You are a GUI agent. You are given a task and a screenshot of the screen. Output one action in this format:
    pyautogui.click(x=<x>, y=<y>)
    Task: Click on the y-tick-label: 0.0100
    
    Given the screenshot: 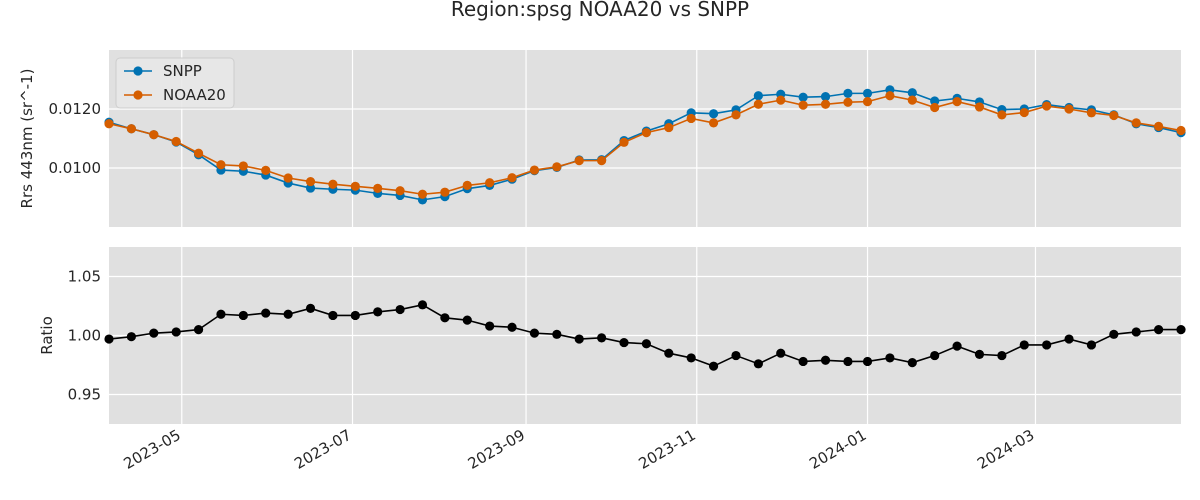 What is the action you would take?
    pyautogui.click(x=75, y=168)
    